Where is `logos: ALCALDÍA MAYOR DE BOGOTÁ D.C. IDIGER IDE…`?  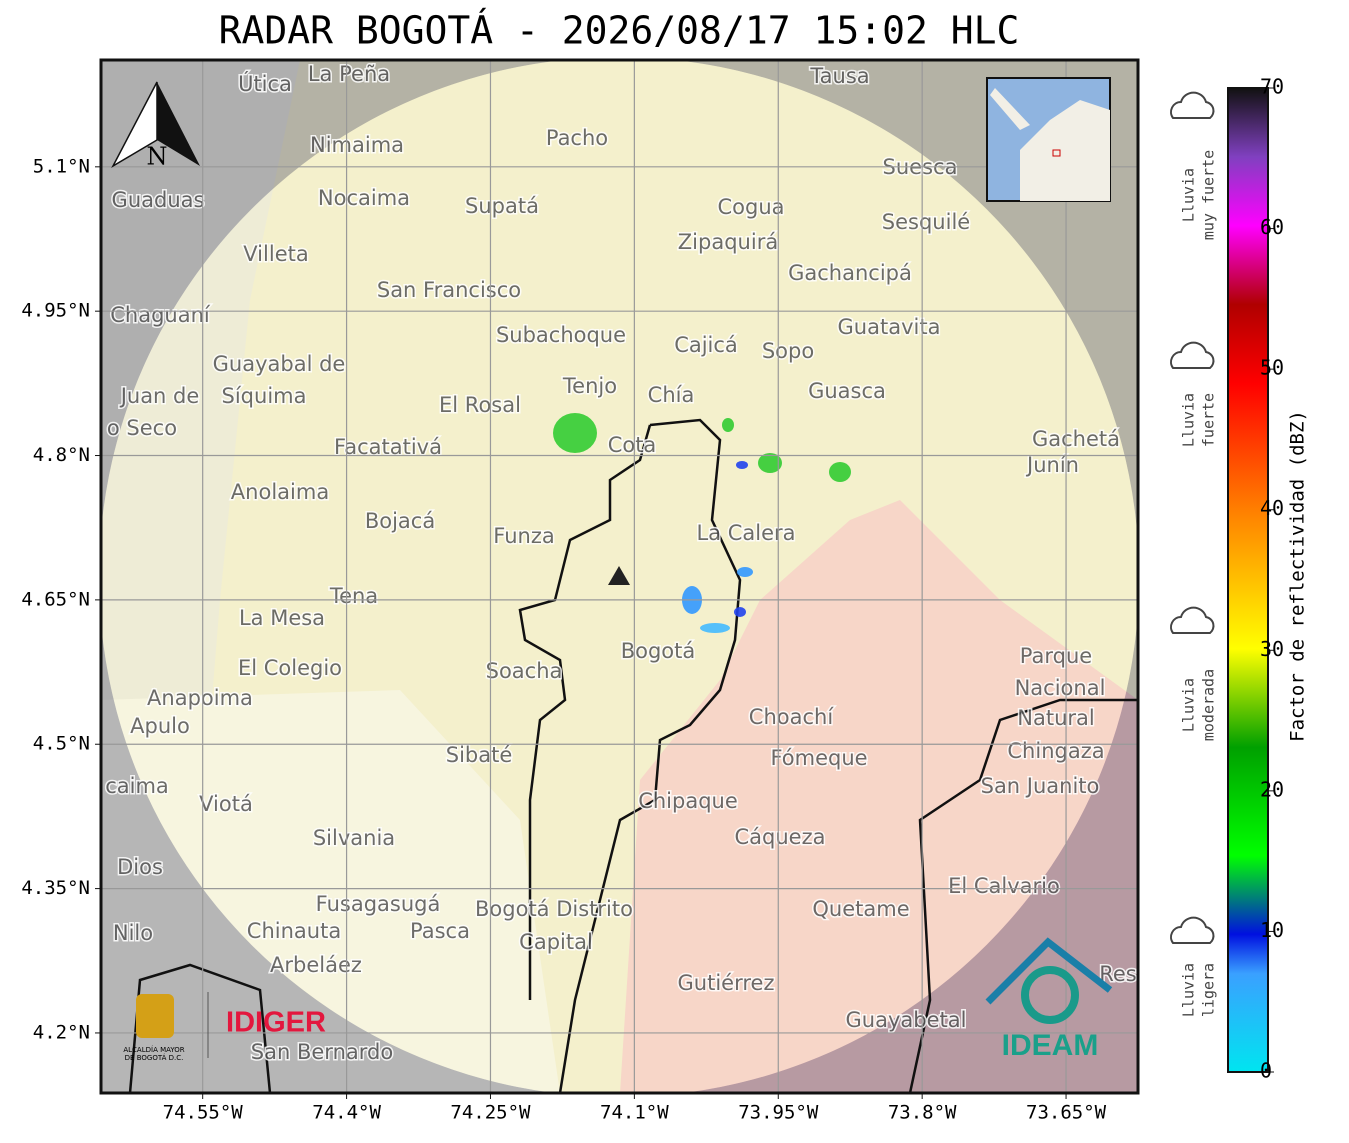 logos: ALCALDÍA MAYOR DE BOGOTÁ D.C. IDIGER IDE… is located at coordinates (618, 999).